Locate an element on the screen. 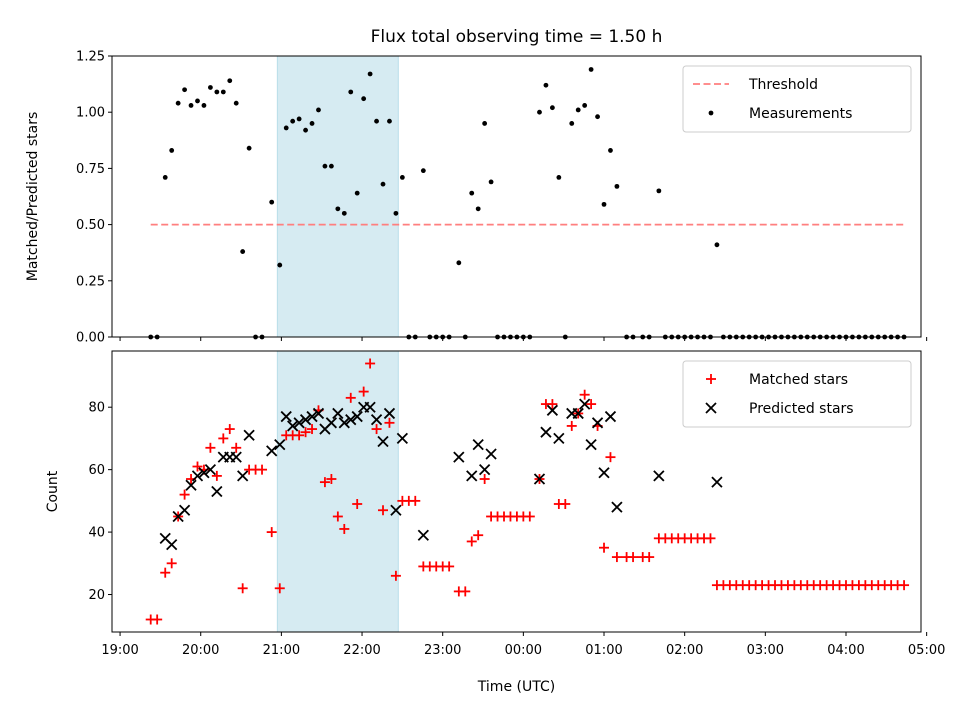 This screenshot has height=724, width=960. x-tick-label: 21:00 is located at coordinates (281, 650).